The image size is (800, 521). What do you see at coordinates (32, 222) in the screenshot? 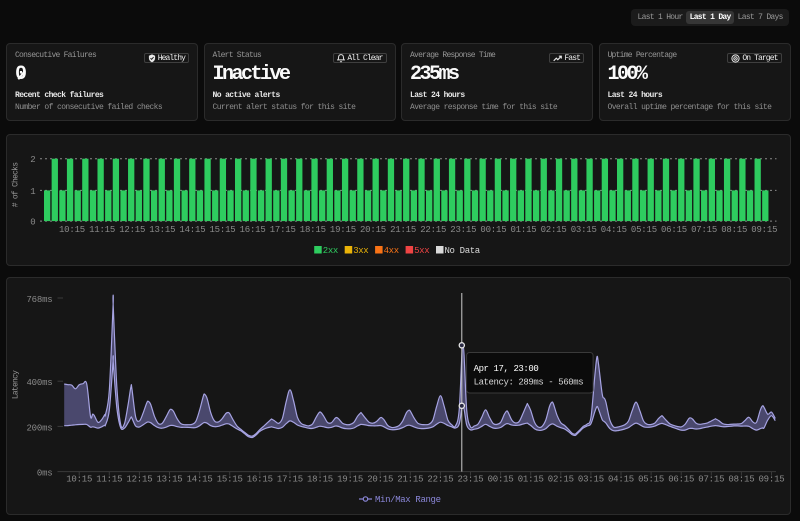
I see `svg-text: 0` at bounding box center [32, 222].